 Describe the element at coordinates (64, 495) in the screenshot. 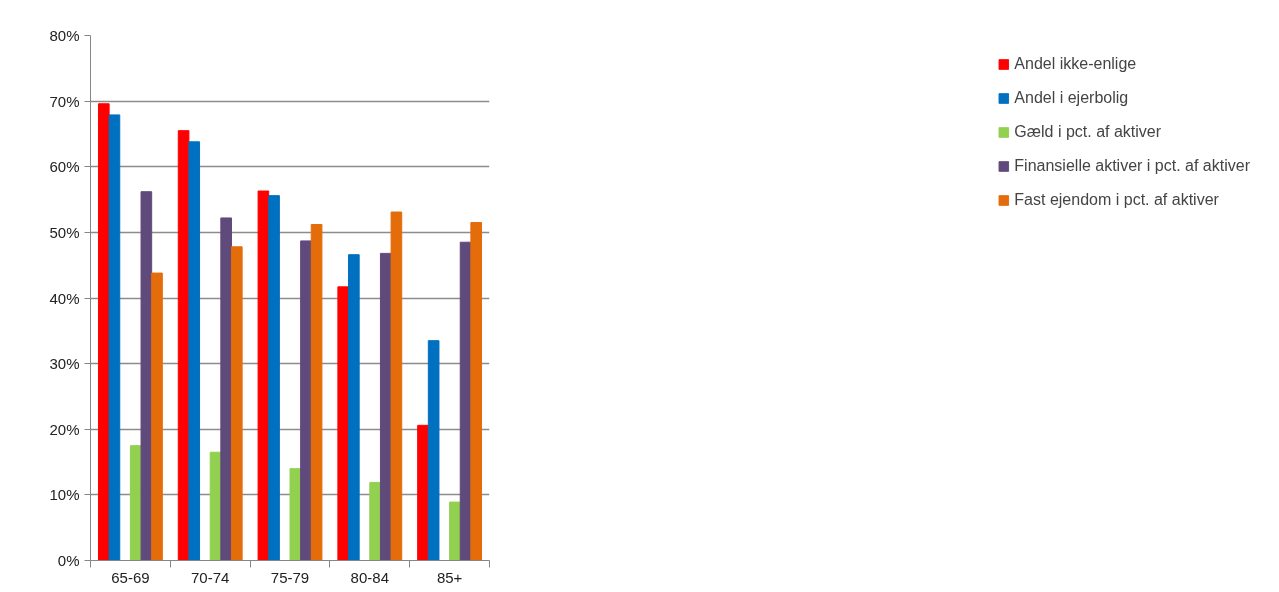

I see `y-tick-label: 10%` at that location.